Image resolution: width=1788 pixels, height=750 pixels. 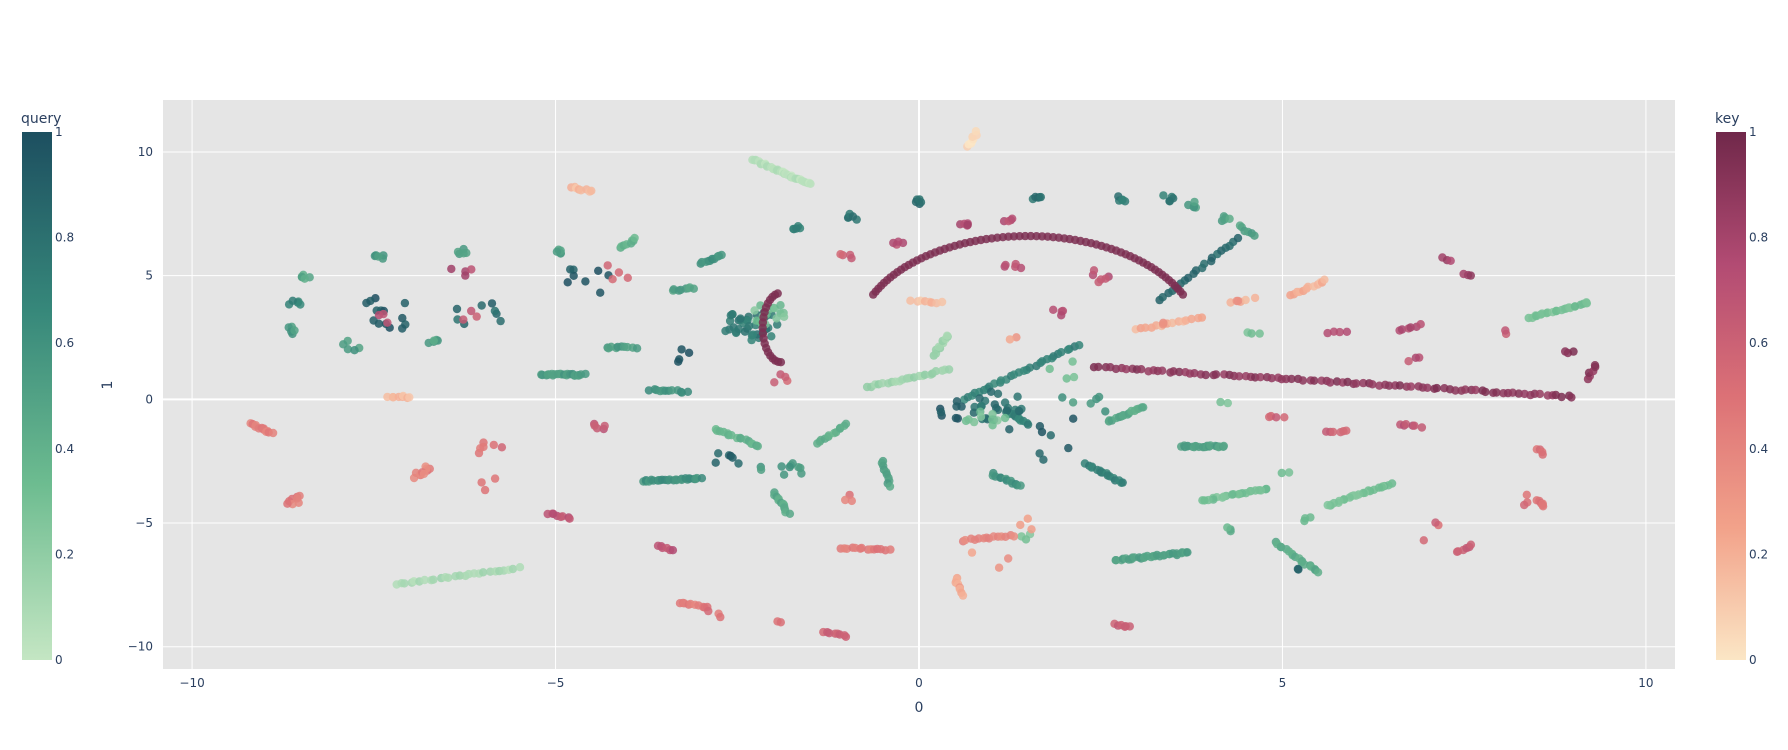 I want to click on colorbar-key-gradient, so click(x=1731, y=396).